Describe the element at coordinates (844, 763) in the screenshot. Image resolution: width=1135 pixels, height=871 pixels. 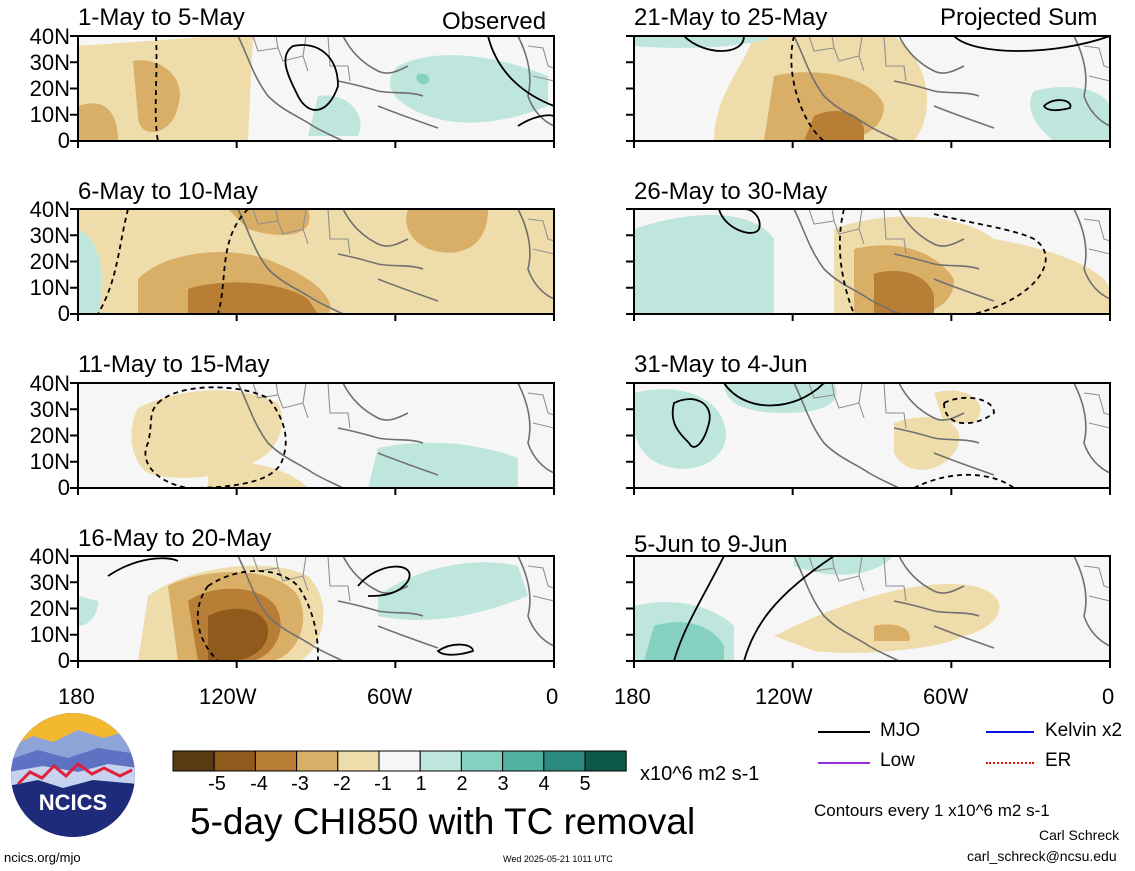
I see `legend-line-low` at that location.